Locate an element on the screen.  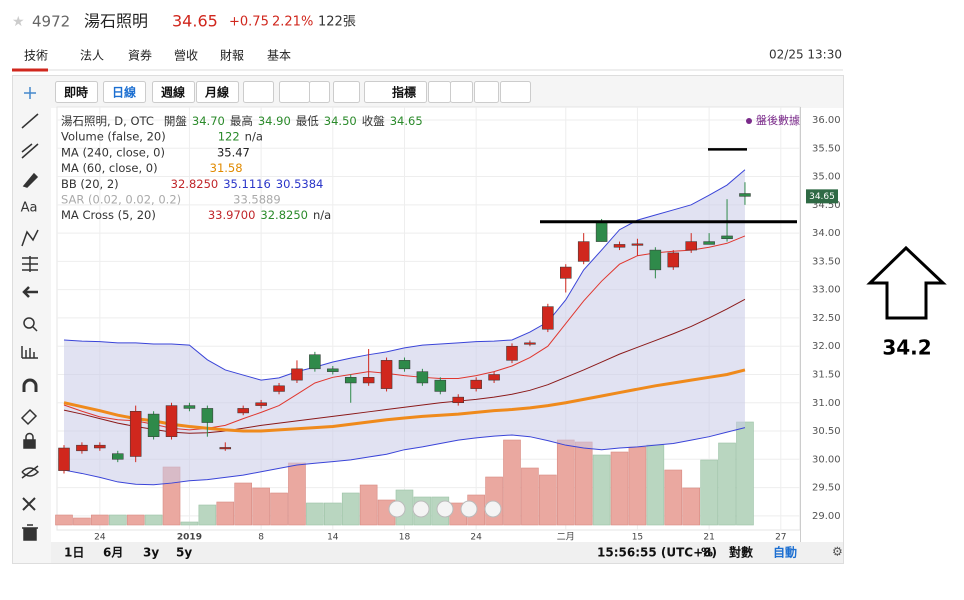
zoom-tool is located at coordinates (29, 323).